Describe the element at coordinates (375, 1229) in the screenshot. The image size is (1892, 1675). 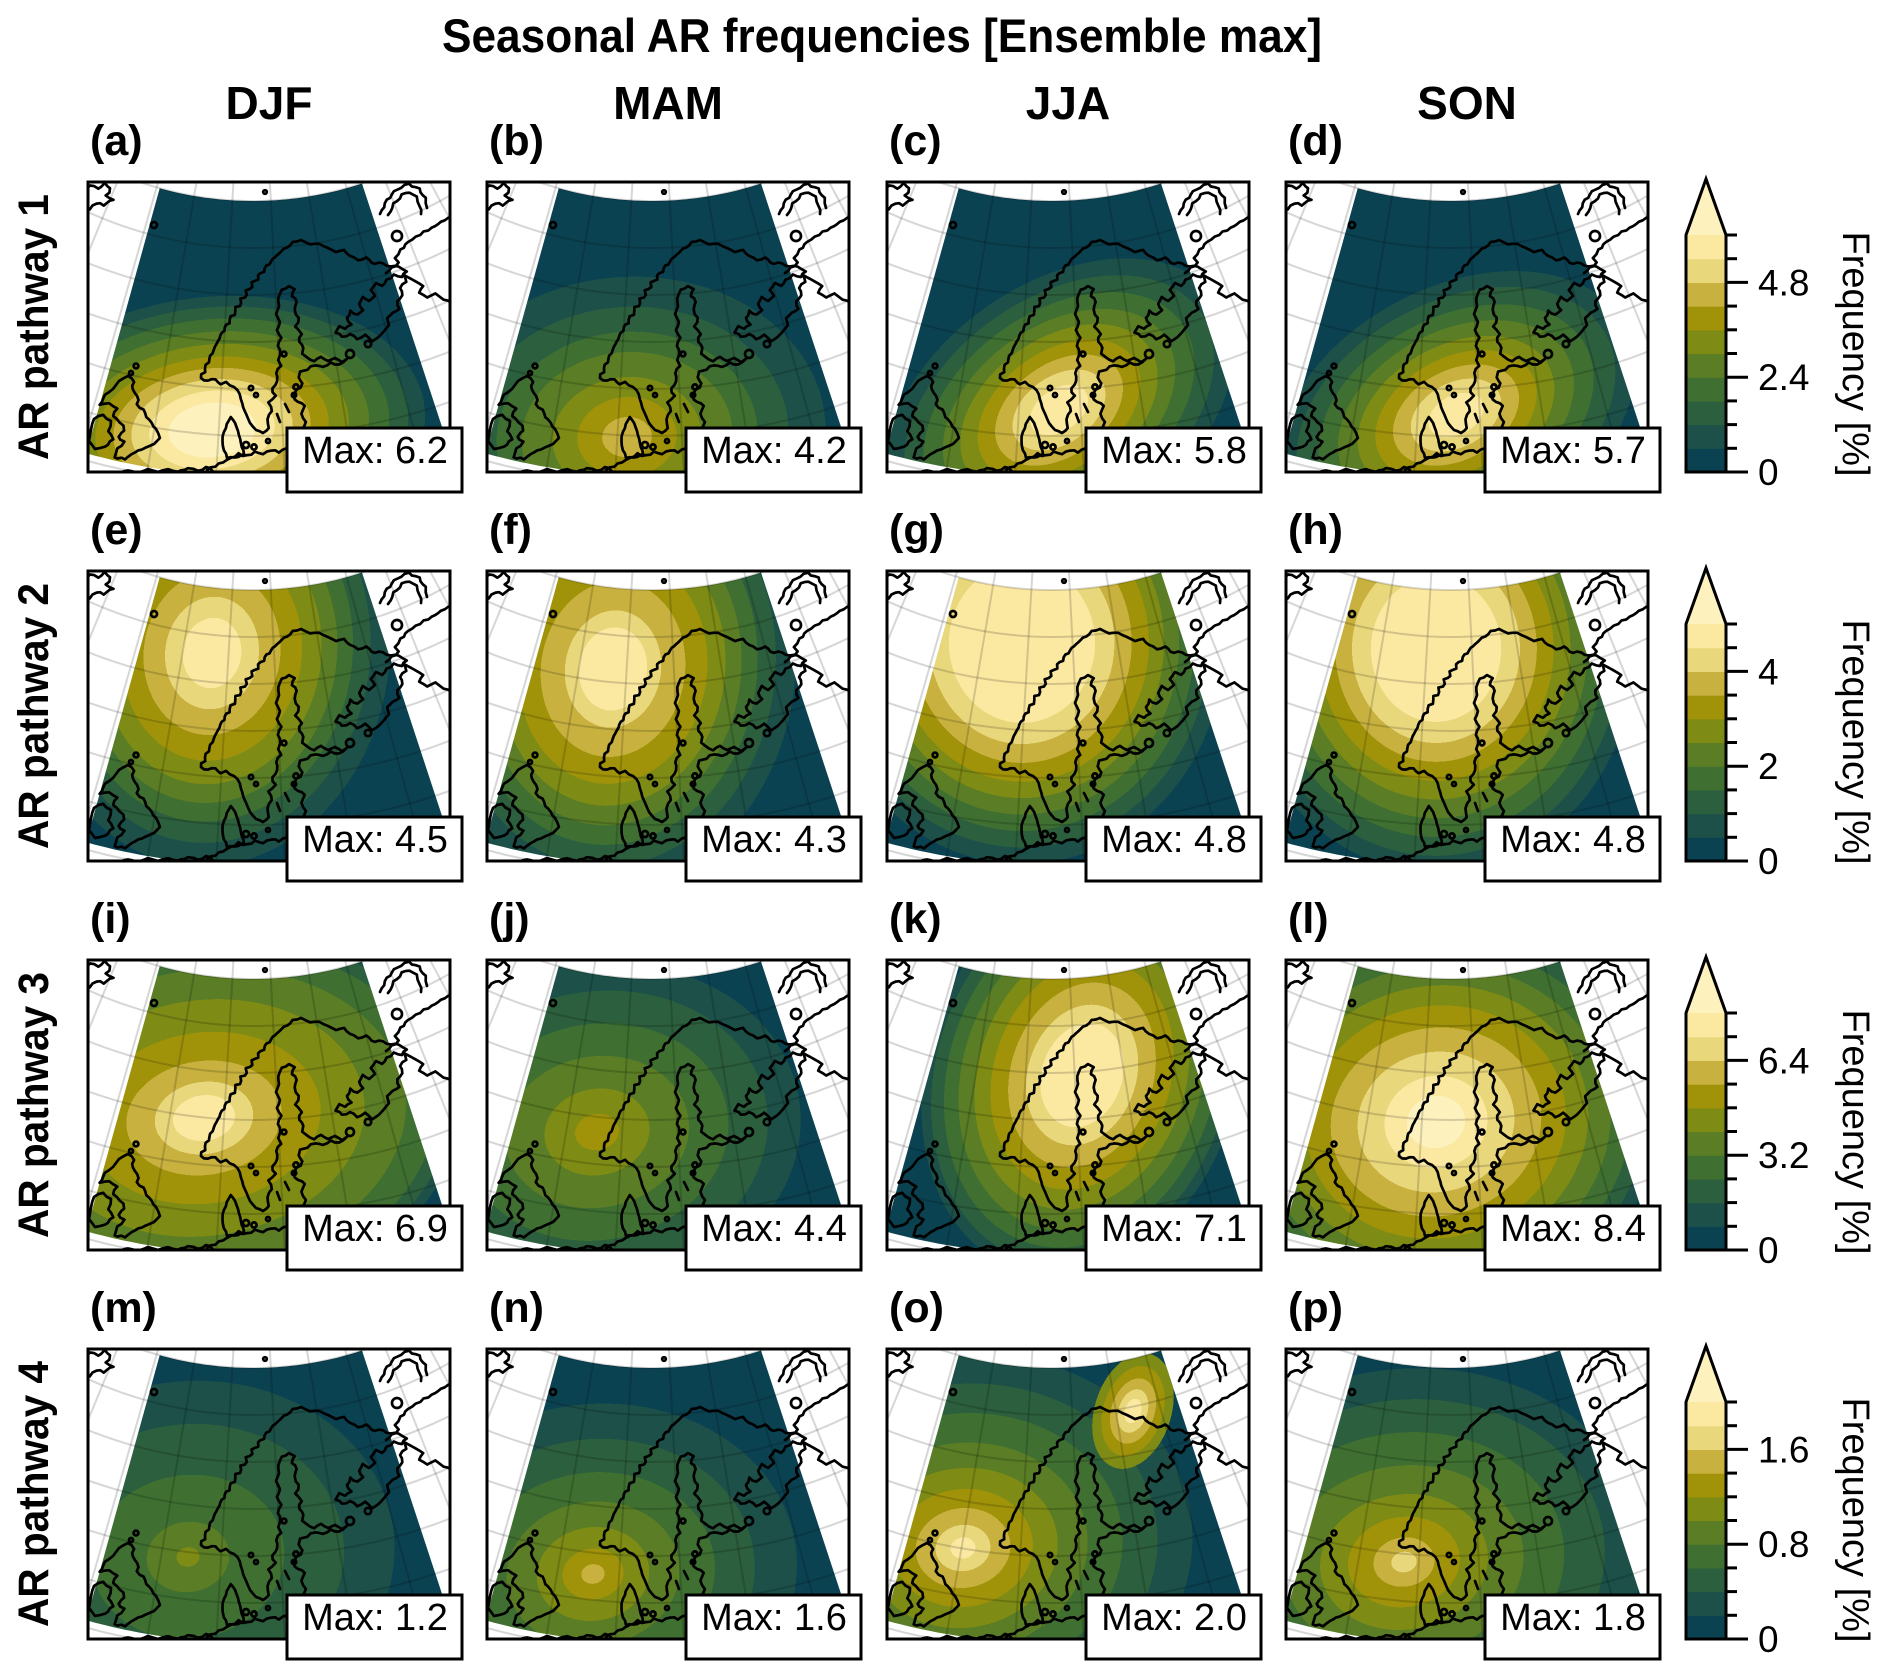
I see `svg-text: Max: 6.9` at that location.